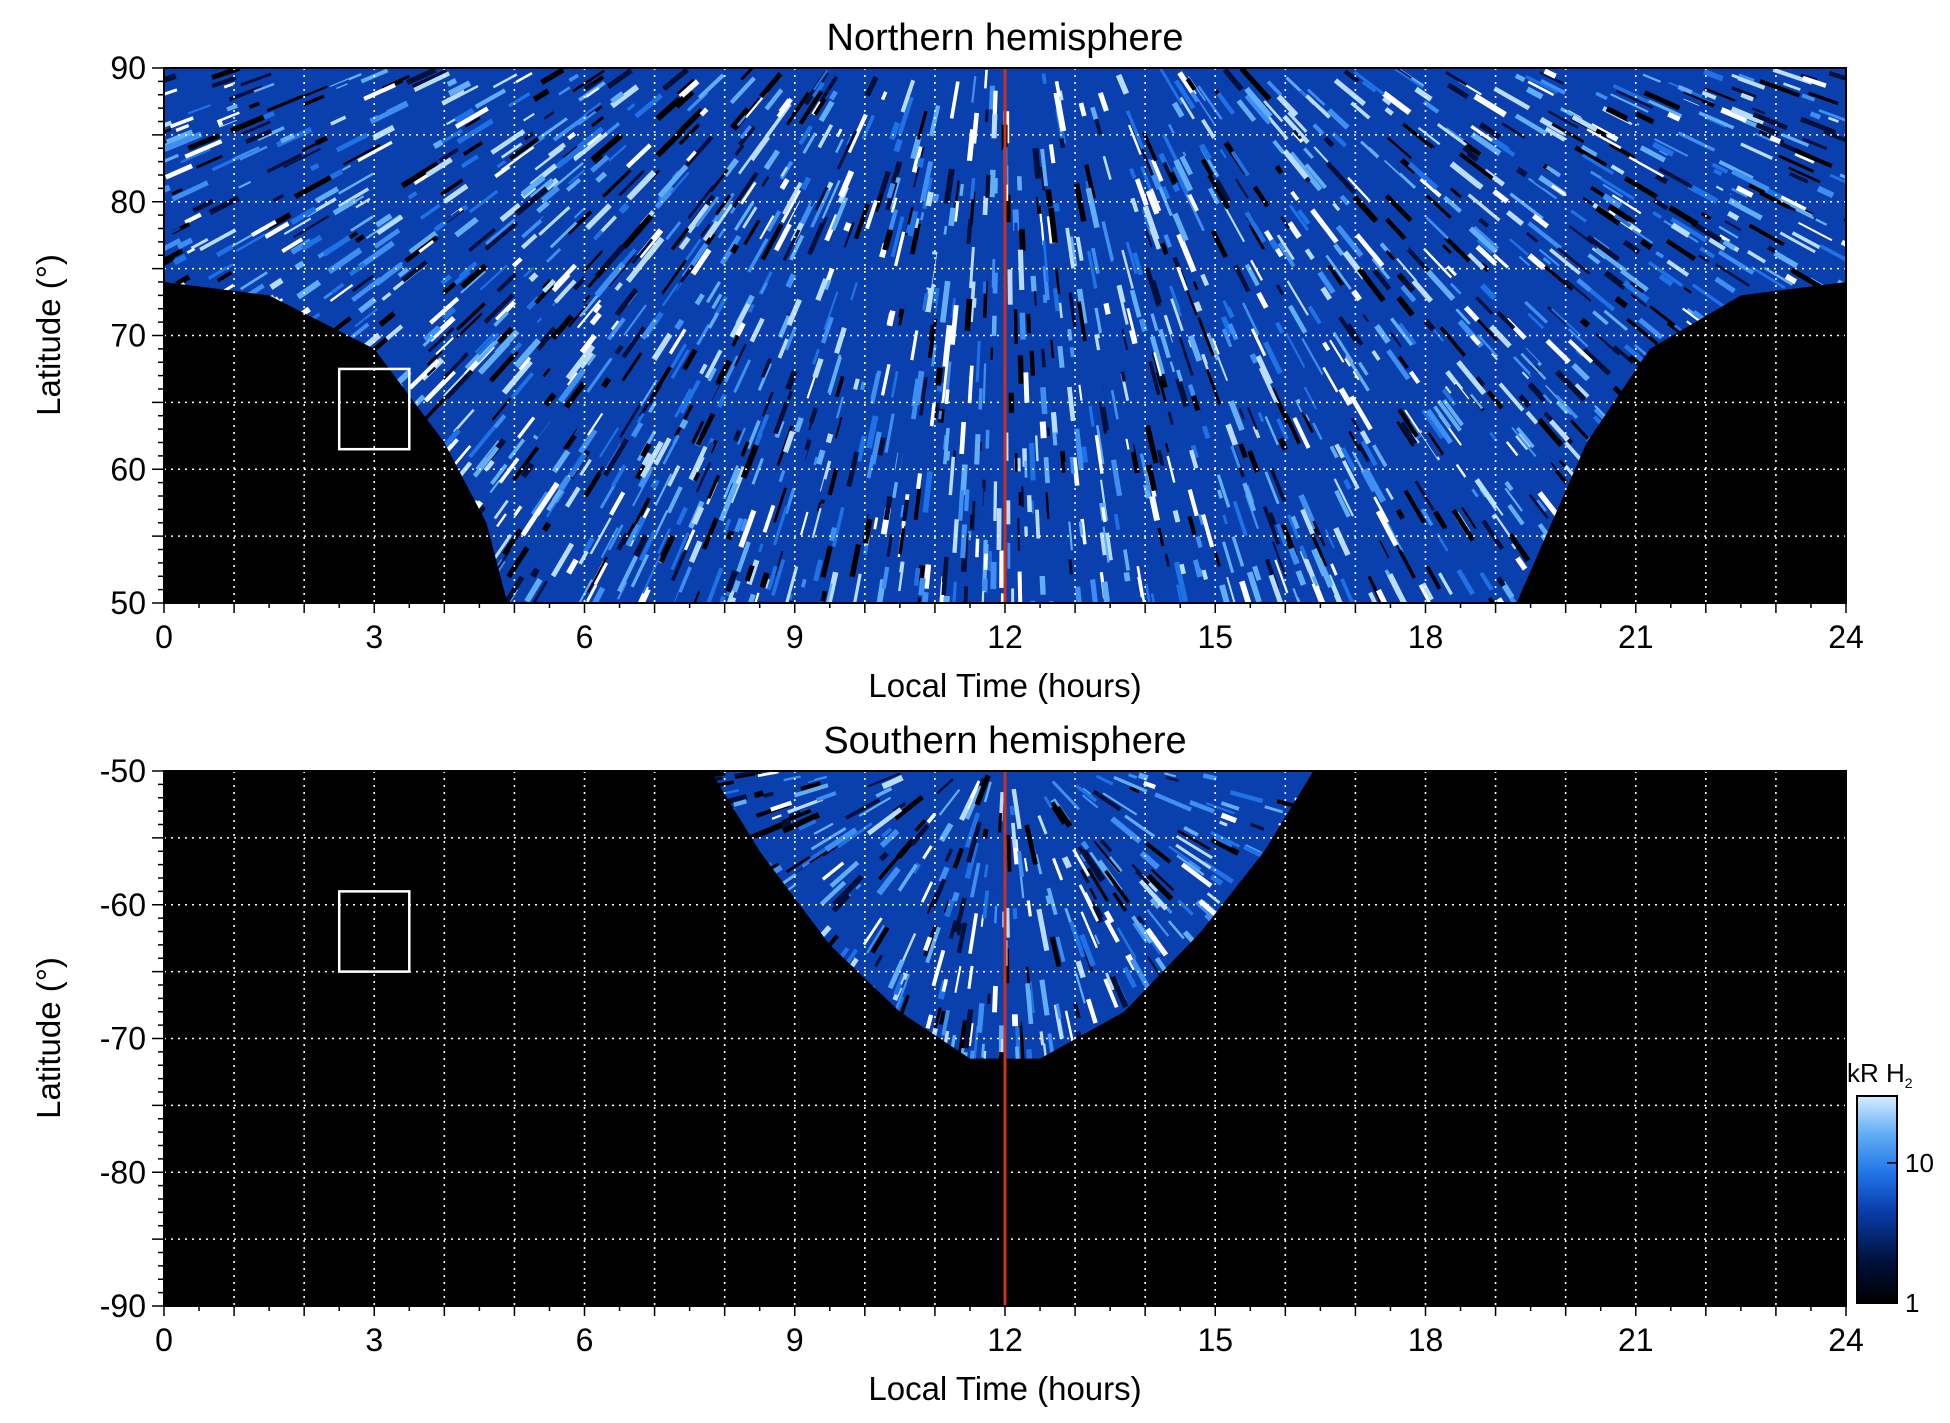  What do you see at coordinates (1009, 629) in the screenshot?
I see `northern-x-ticks: 0 3 6 9 12 15 18 21 24` at bounding box center [1009, 629].